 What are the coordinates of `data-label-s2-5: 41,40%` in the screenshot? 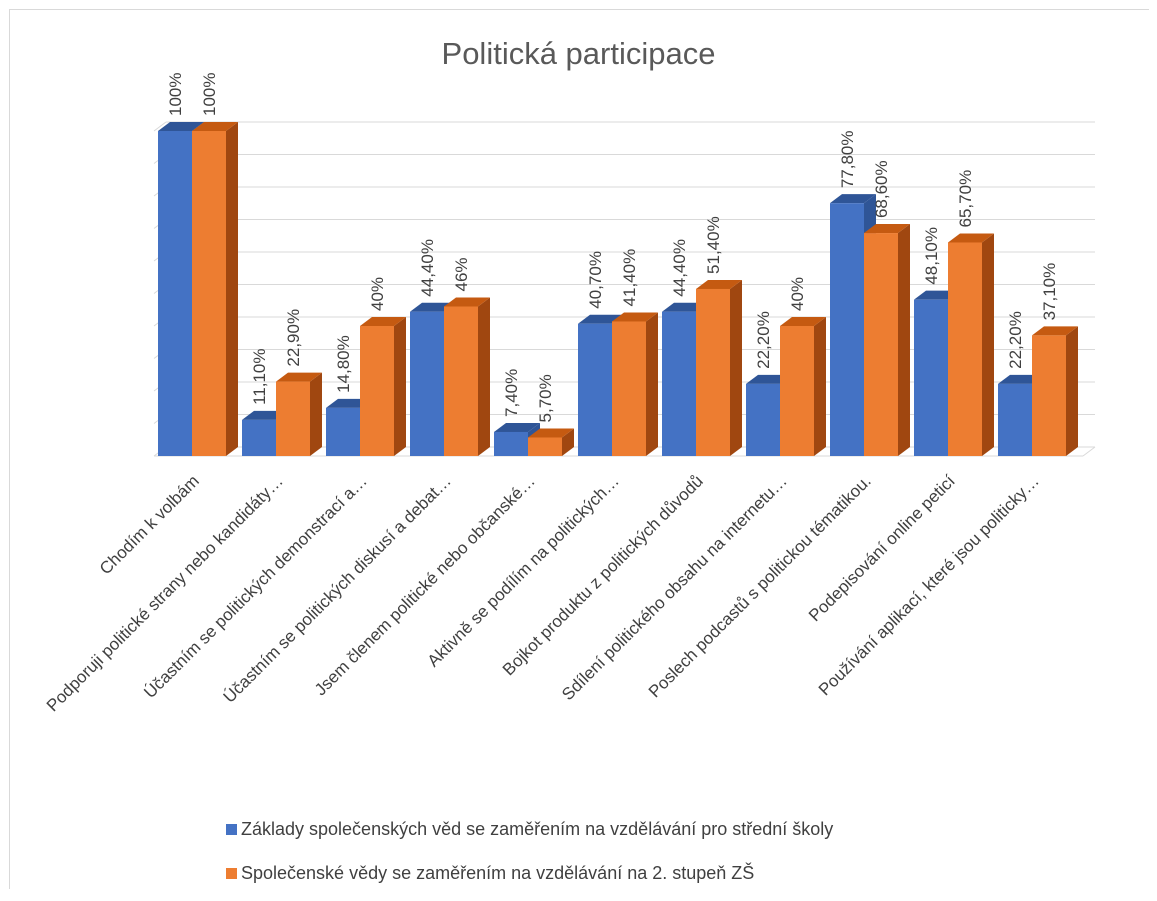 It's located at (629, 278).